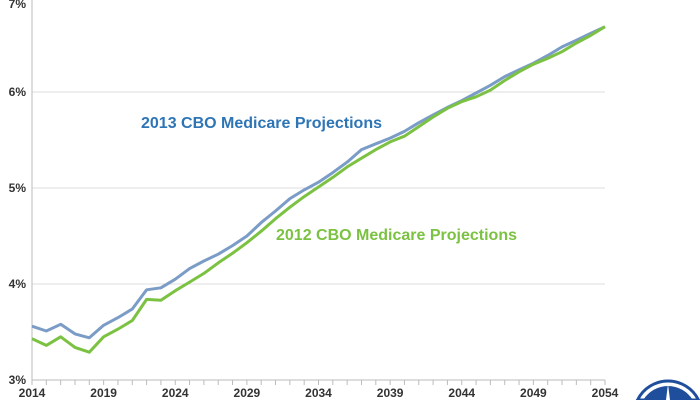 The image size is (700, 400). Describe the element at coordinates (175, 393) in the screenshot. I see `x-tick-label: 2024` at that location.